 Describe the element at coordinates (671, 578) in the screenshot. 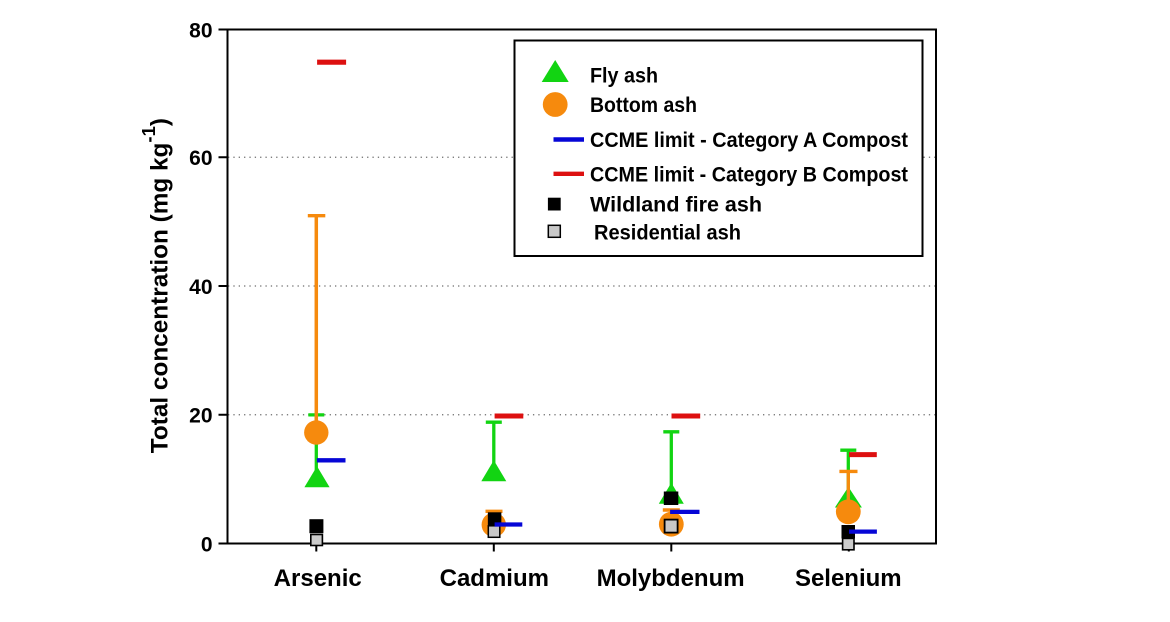

I see `svg-text: Molybdenum` at that location.